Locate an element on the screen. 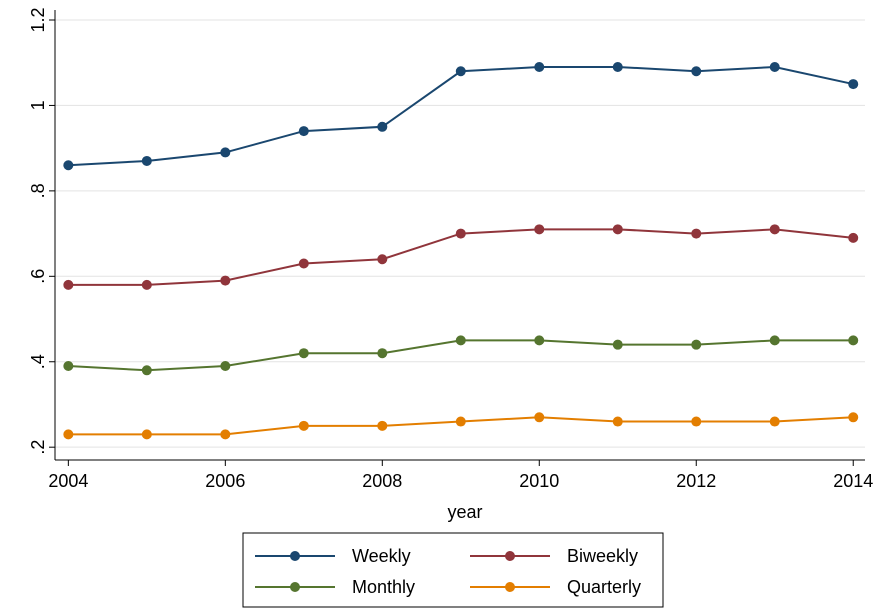 This screenshot has height=615, width=890. y-tick-label: .8 is located at coordinates (38, 190).